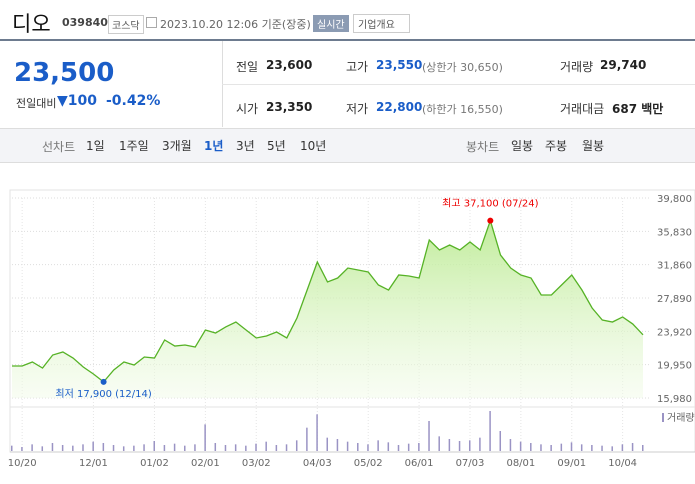  What do you see at coordinates (556, 146) in the screenshot?
I see `candle-tab: 주봉` at bounding box center [556, 146].